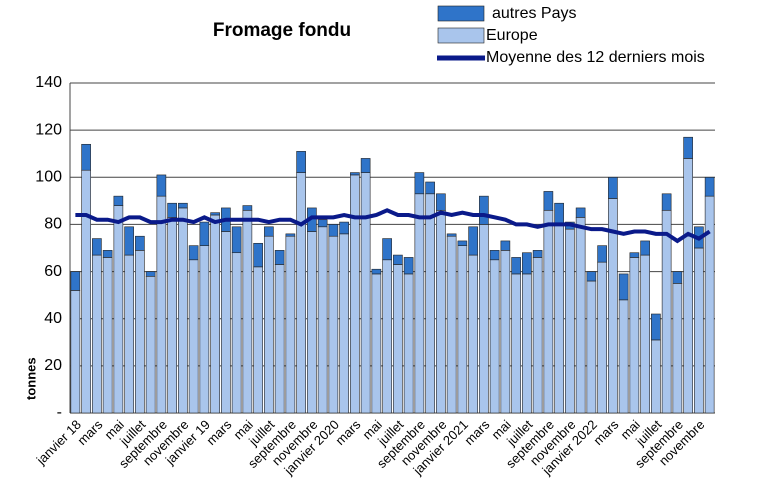 The width and height of the screenshot is (771, 500). Describe the element at coordinates (53, 318) in the screenshot. I see `y-tick-label: 40` at that location.